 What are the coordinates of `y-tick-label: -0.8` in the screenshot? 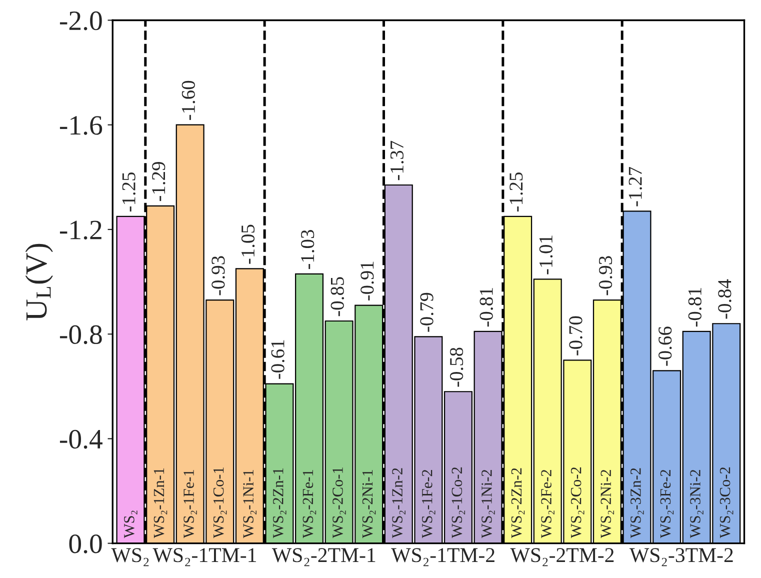 It's located at (81, 334).